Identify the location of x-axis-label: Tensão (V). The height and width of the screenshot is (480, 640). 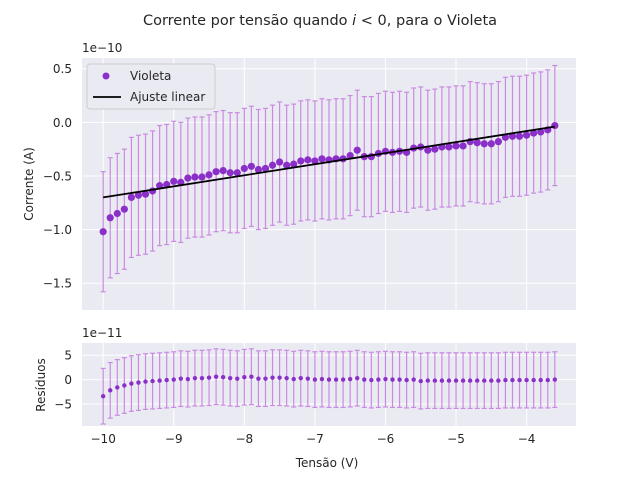
(327, 463).